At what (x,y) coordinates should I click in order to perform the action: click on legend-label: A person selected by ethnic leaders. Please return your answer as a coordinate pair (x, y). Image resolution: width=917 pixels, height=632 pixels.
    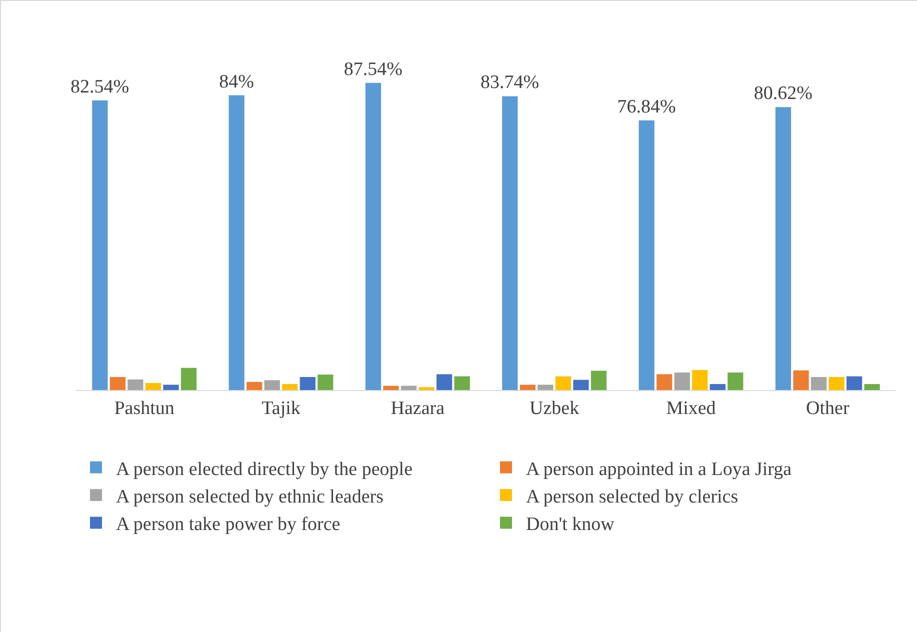
    Looking at the image, I should click on (250, 497).